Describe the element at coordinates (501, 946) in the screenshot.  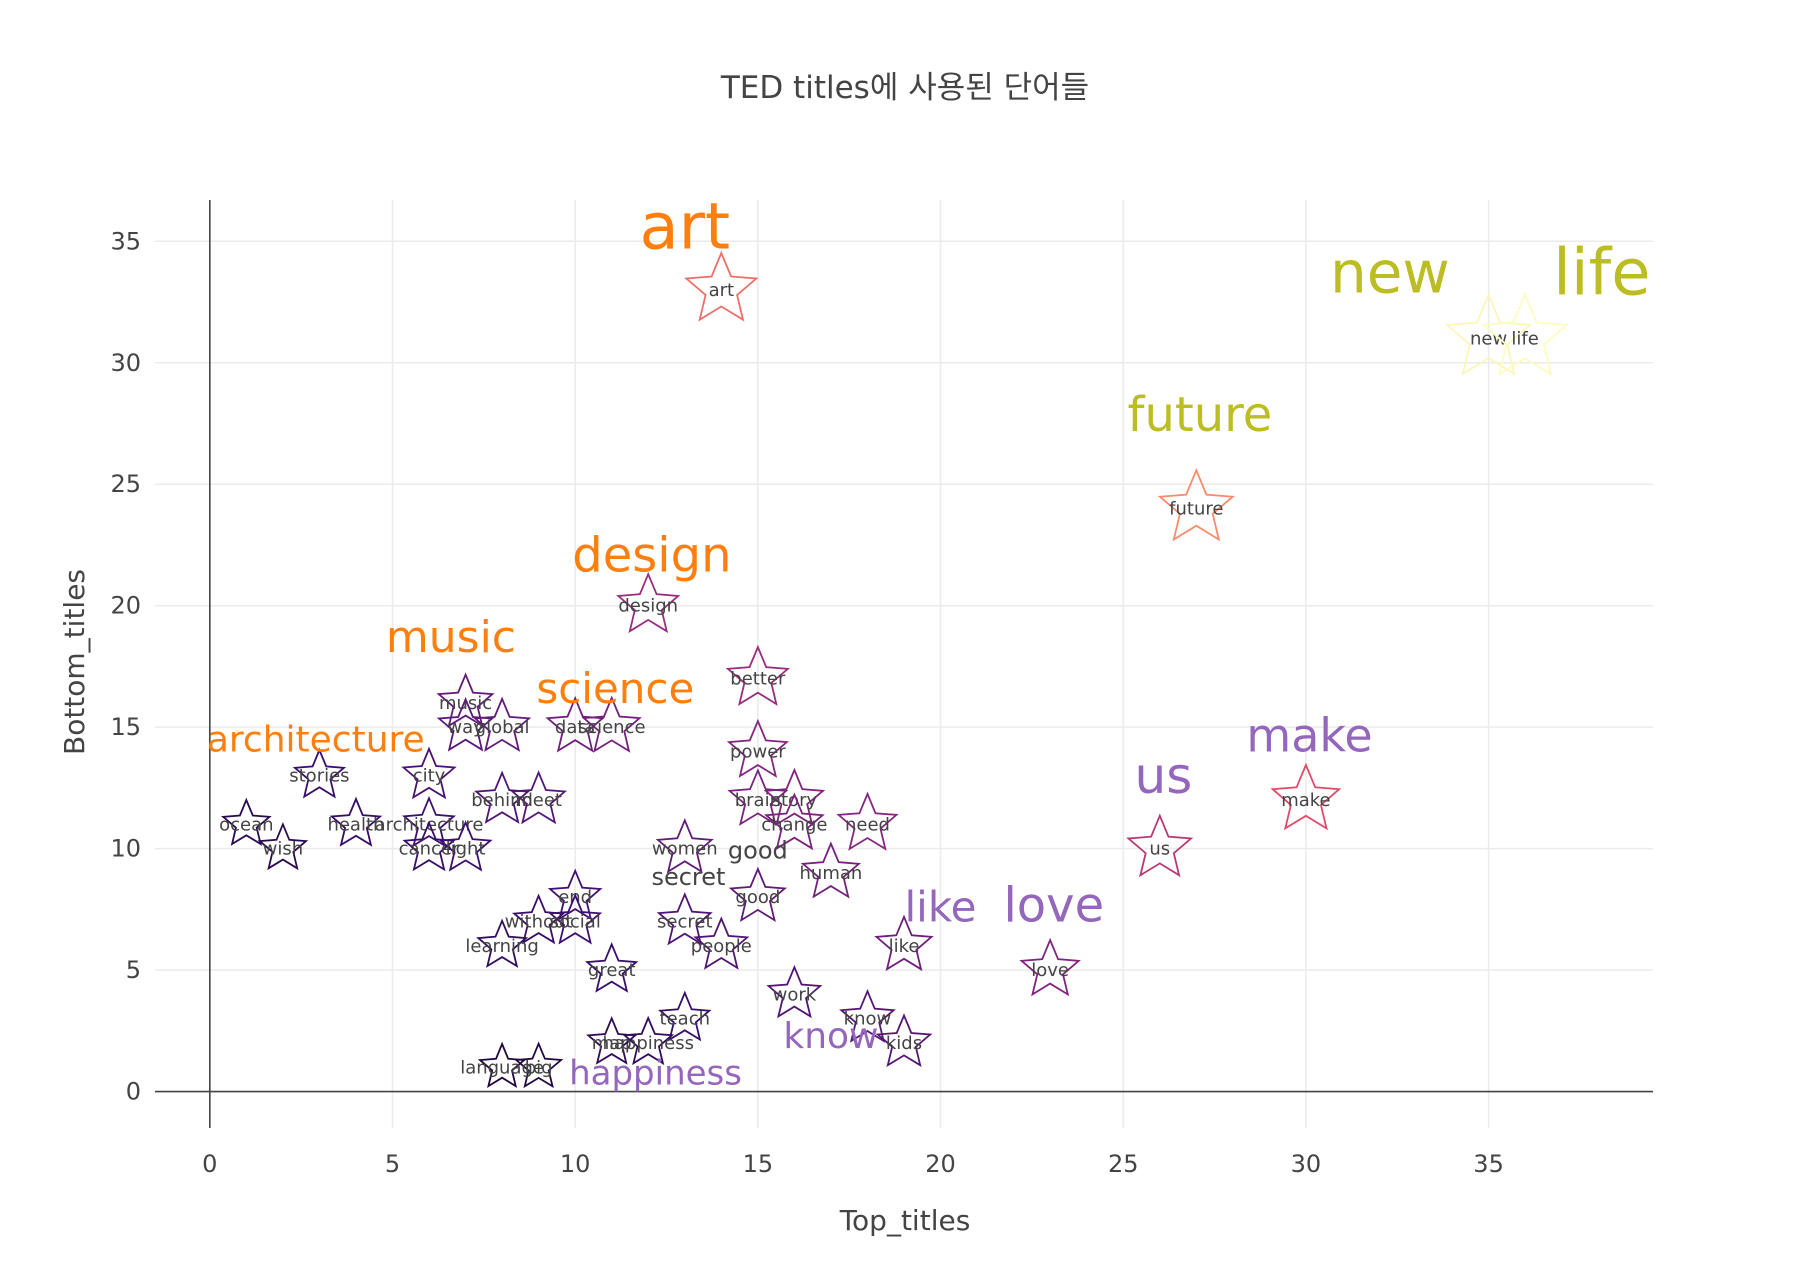
I see `data-point-label: learning` at that location.